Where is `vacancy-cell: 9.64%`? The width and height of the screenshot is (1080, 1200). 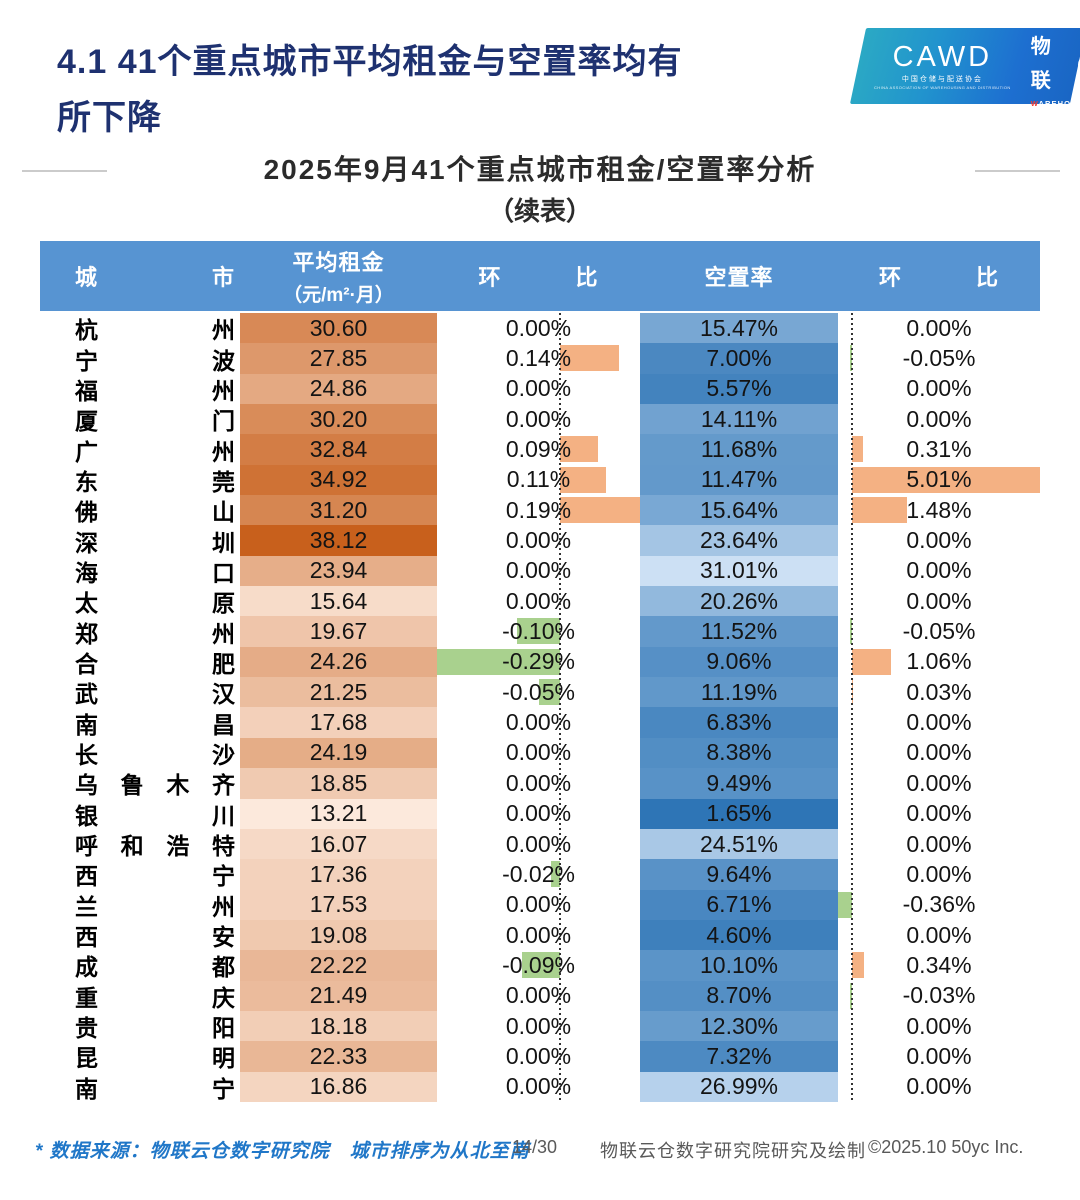
vacancy-cell: 9.64% is located at coordinates (739, 874).